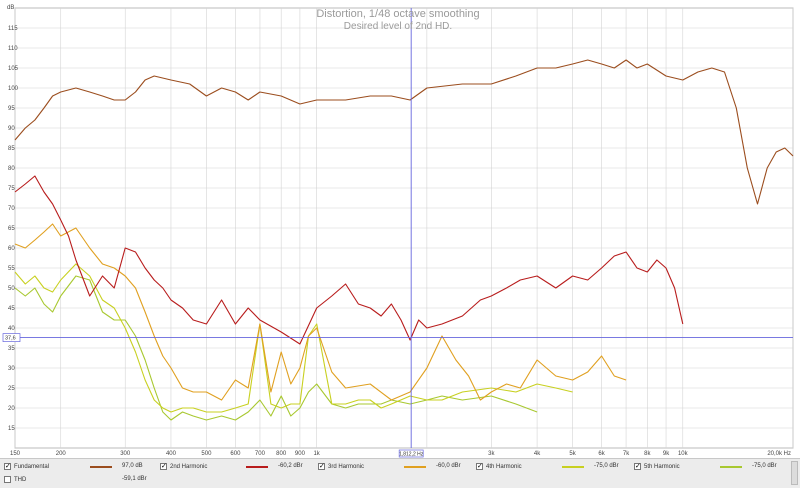 This screenshot has width=800, height=488. What do you see at coordinates (11, 329) in the screenshot?
I see `y-tick-label: 40` at bounding box center [11, 329].